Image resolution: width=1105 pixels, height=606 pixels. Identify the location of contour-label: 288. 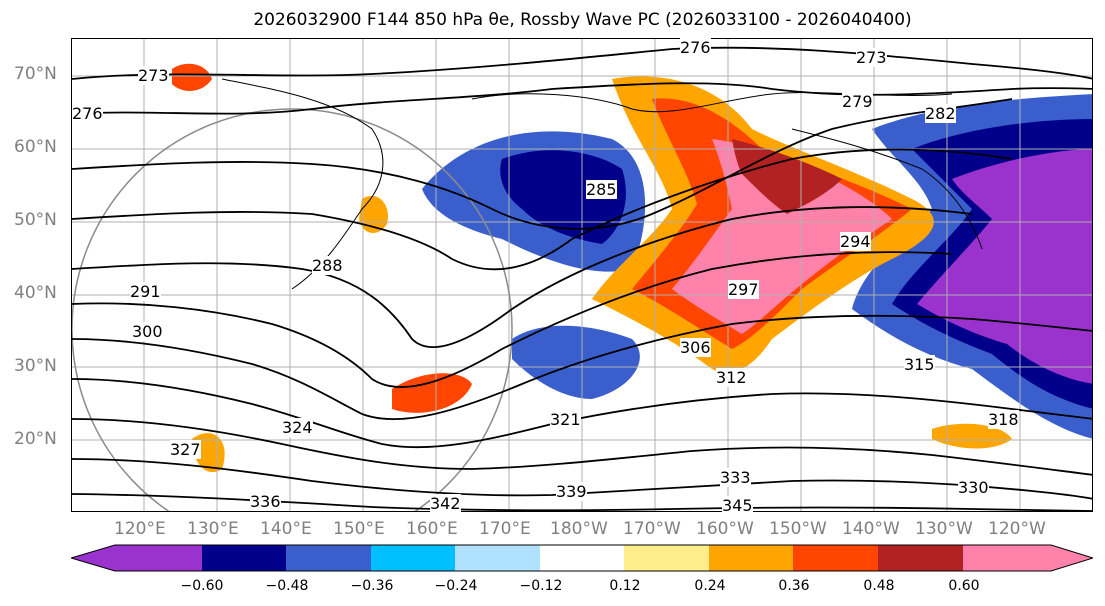
(327, 265).